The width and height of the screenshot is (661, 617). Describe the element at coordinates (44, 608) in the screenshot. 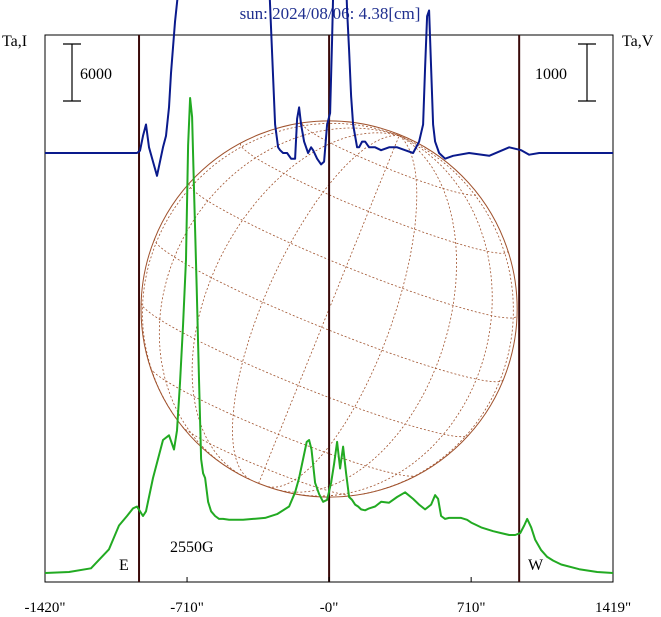

I see `x-tick-label: -1420"` at that location.